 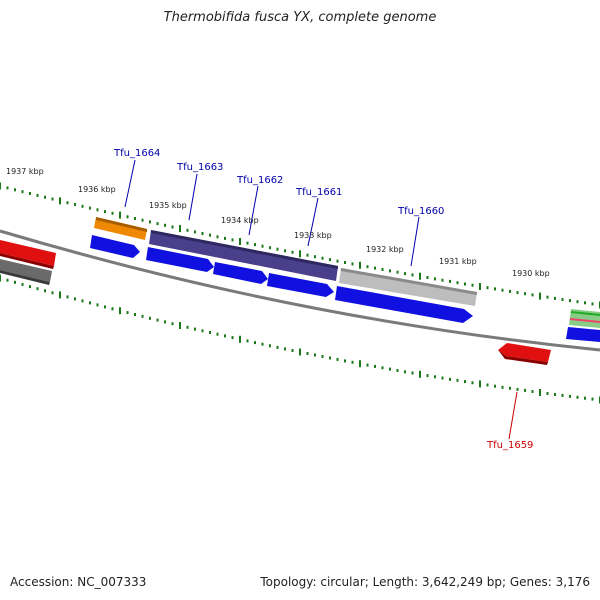 What do you see at coordinates (584, 320) in the screenshot?
I see `feature-stripe-red` at bounding box center [584, 320].